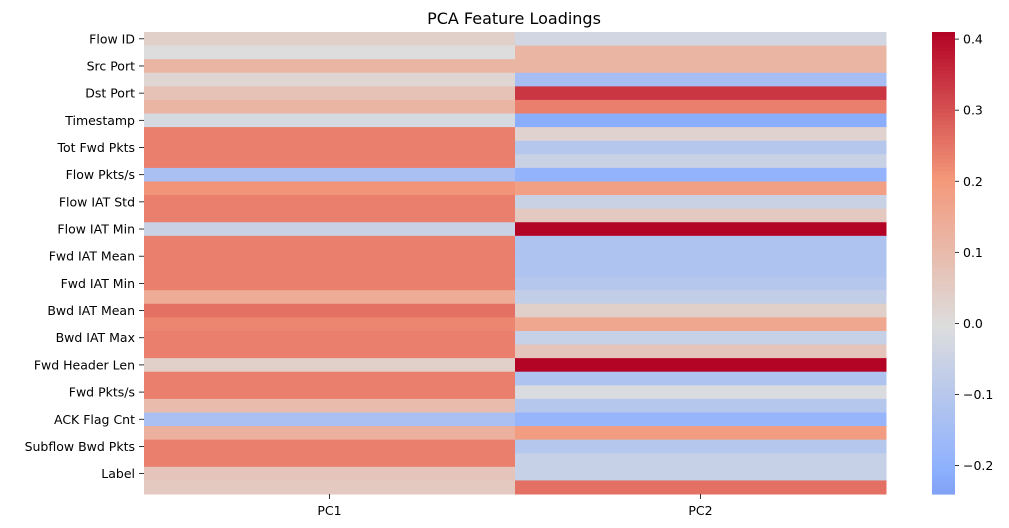  What do you see at coordinates (84, 364) in the screenshot?
I see `y-tick-label: Fwd Header Len` at bounding box center [84, 364].